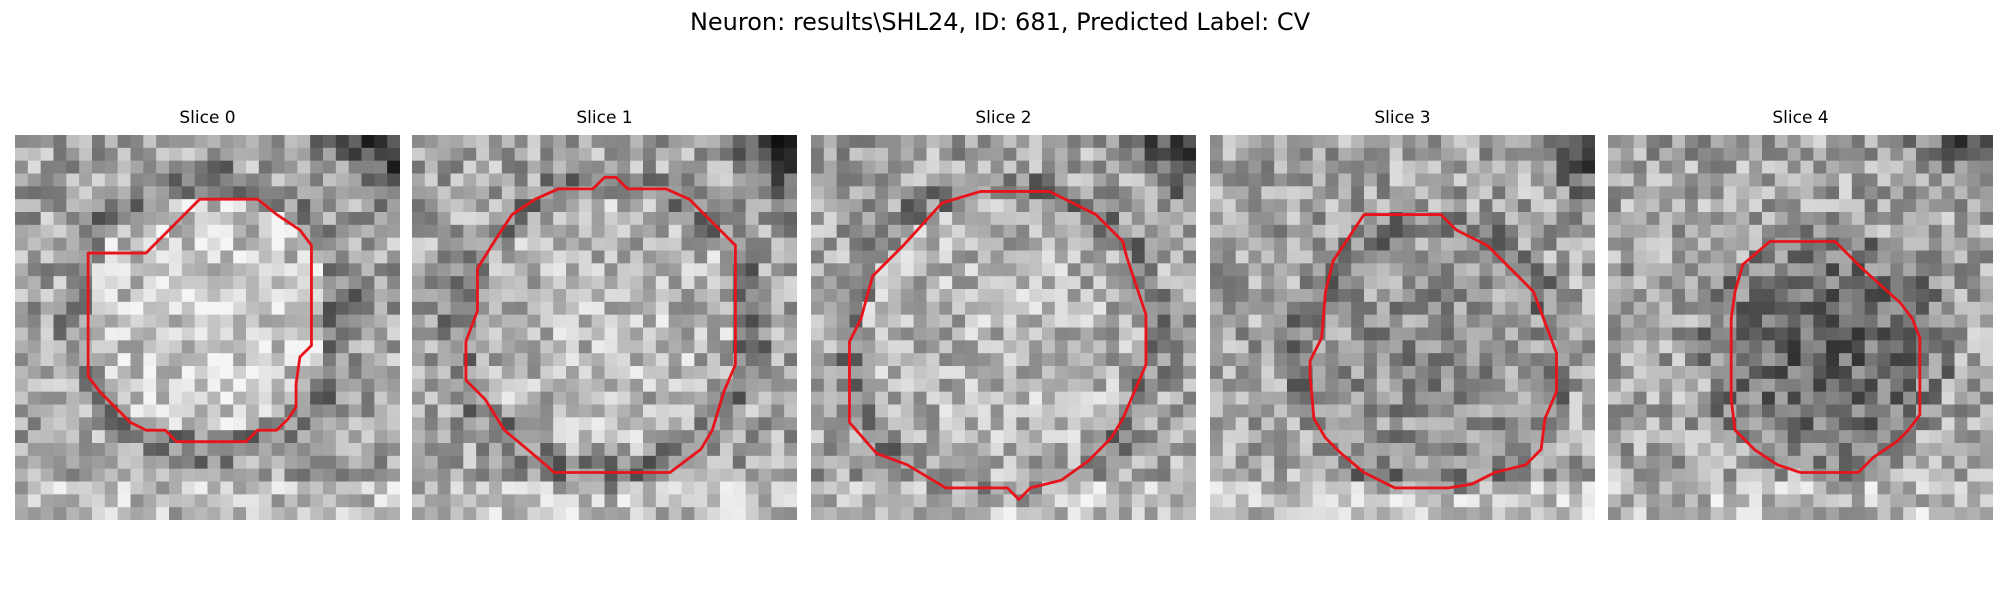 This screenshot has width=2000, height=600. Describe the element at coordinates (604, 118) in the screenshot. I see `slice-title-1: Slice 1` at that location.